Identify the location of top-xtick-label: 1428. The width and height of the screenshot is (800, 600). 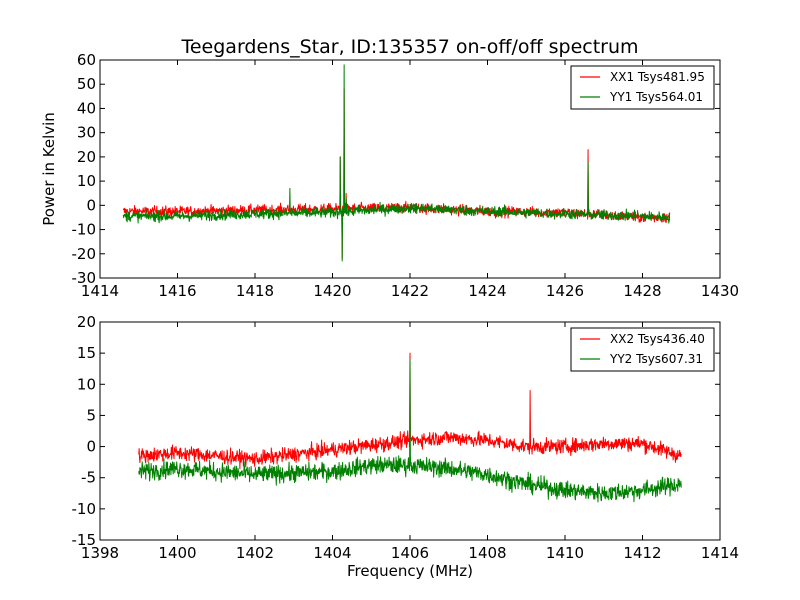
(642, 291).